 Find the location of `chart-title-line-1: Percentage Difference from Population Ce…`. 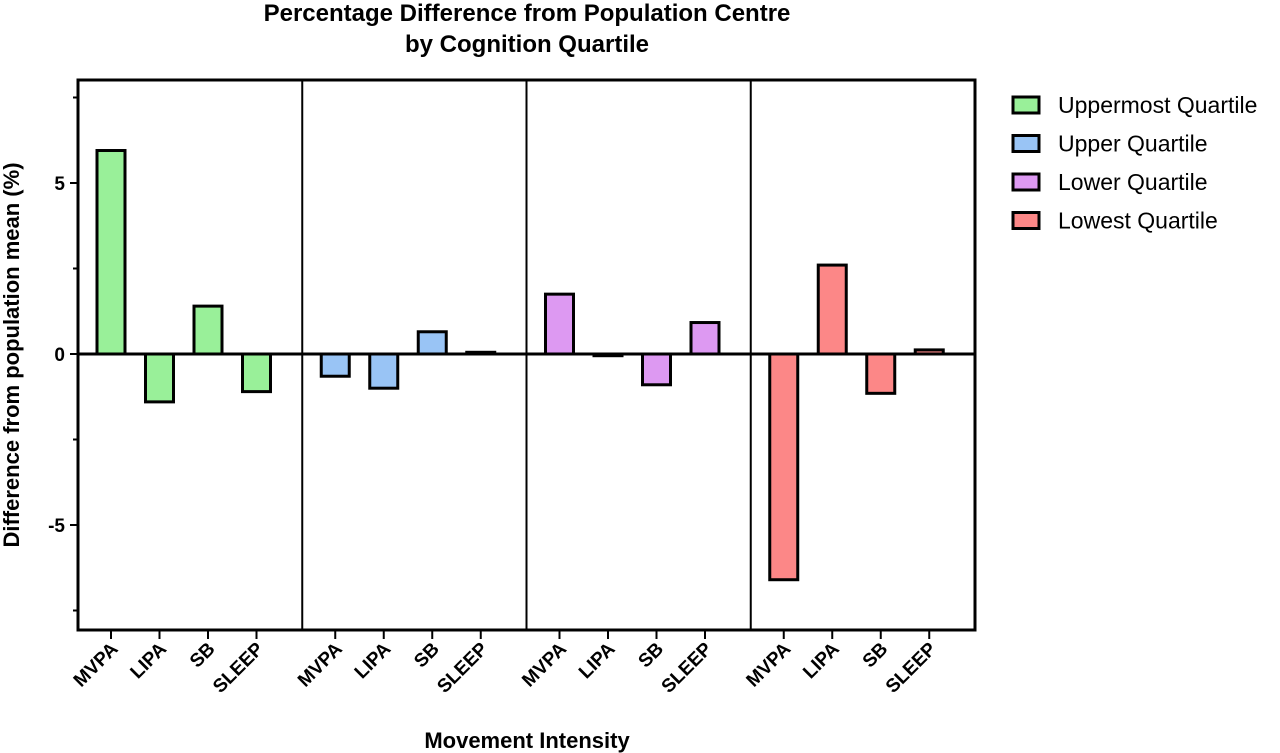

chart-title-line-1: Percentage Difference from Population Ce… is located at coordinates (527, 13).